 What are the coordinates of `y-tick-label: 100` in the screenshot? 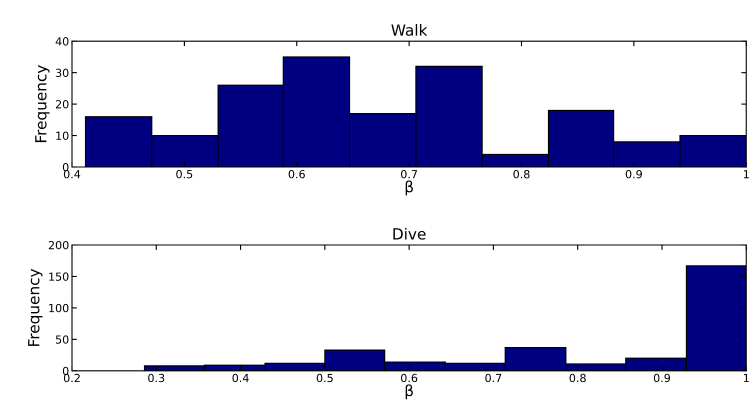 It's located at (58, 308).